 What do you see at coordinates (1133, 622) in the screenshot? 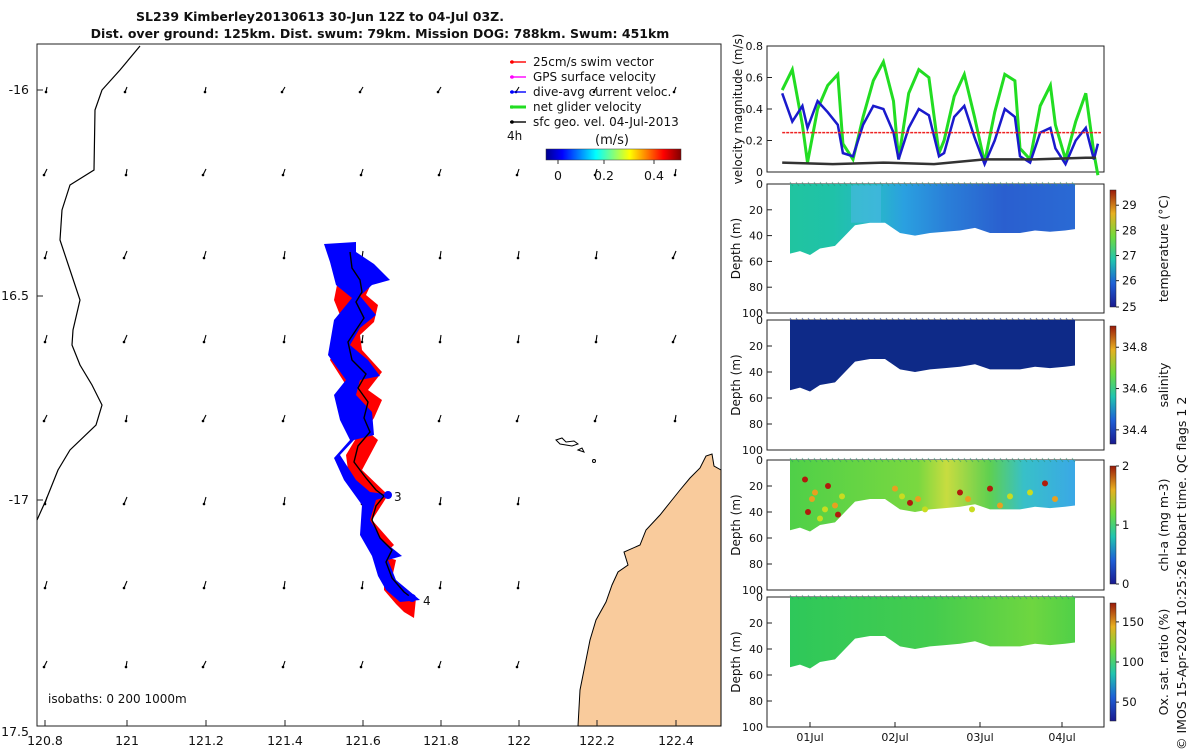
I see `section-colorbar-tick-label: 150` at bounding box center [1133, 622].